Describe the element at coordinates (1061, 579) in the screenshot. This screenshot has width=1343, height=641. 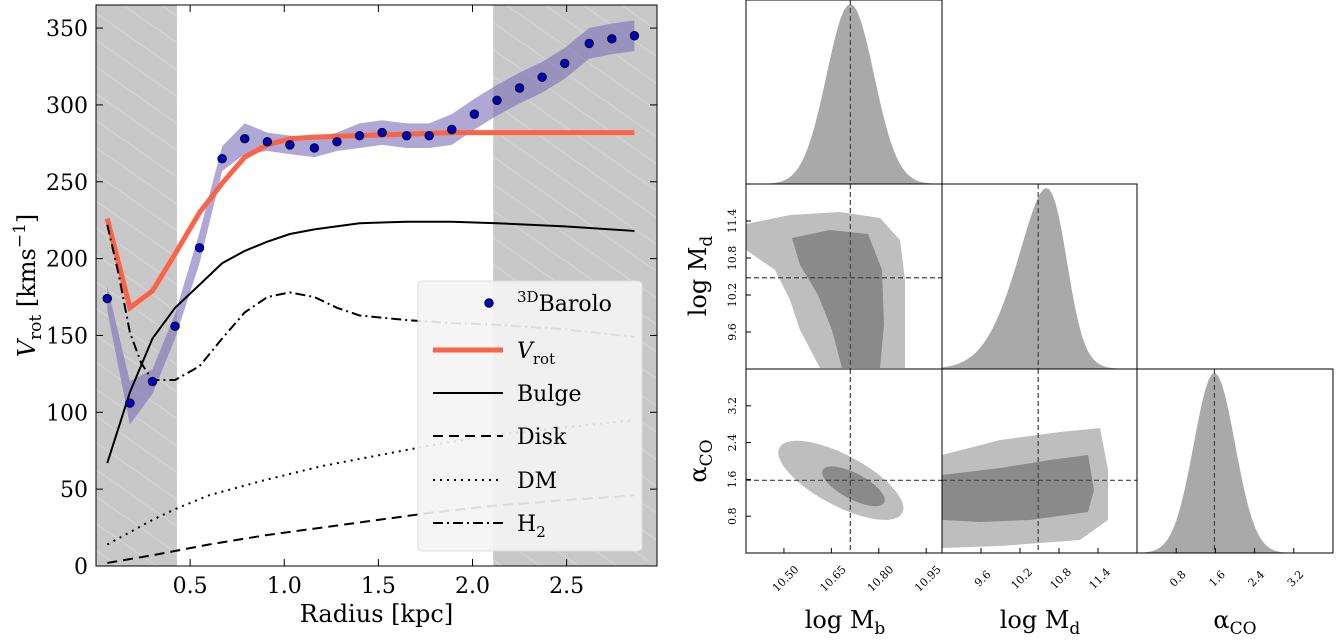
I see `x-tick-label: 10.8` at that location.